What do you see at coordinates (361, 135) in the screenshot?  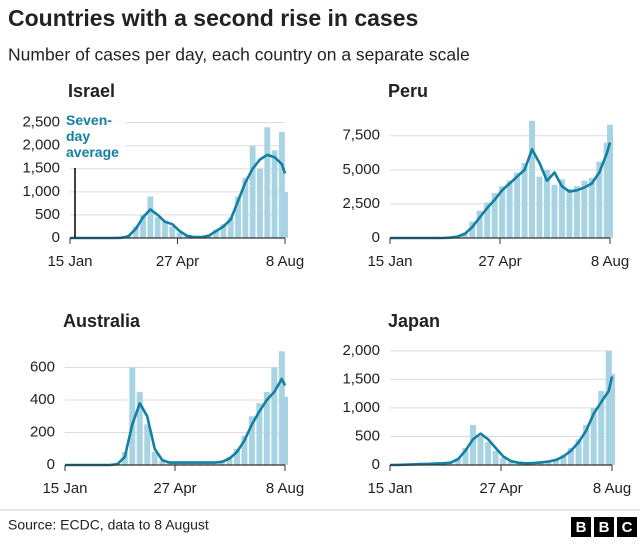 I see `y-tick-label: 7,500` at bounding box center [361, 135].